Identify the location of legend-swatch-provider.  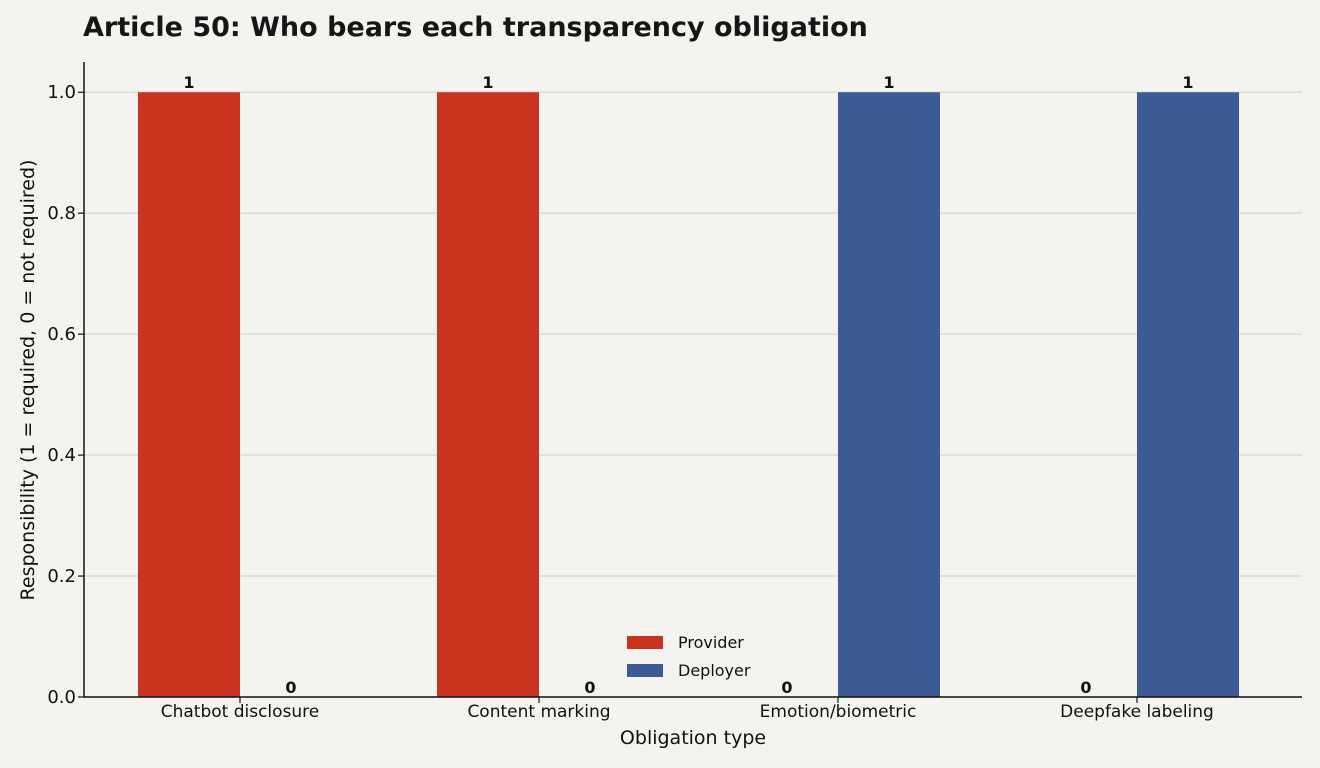
(645, 642).